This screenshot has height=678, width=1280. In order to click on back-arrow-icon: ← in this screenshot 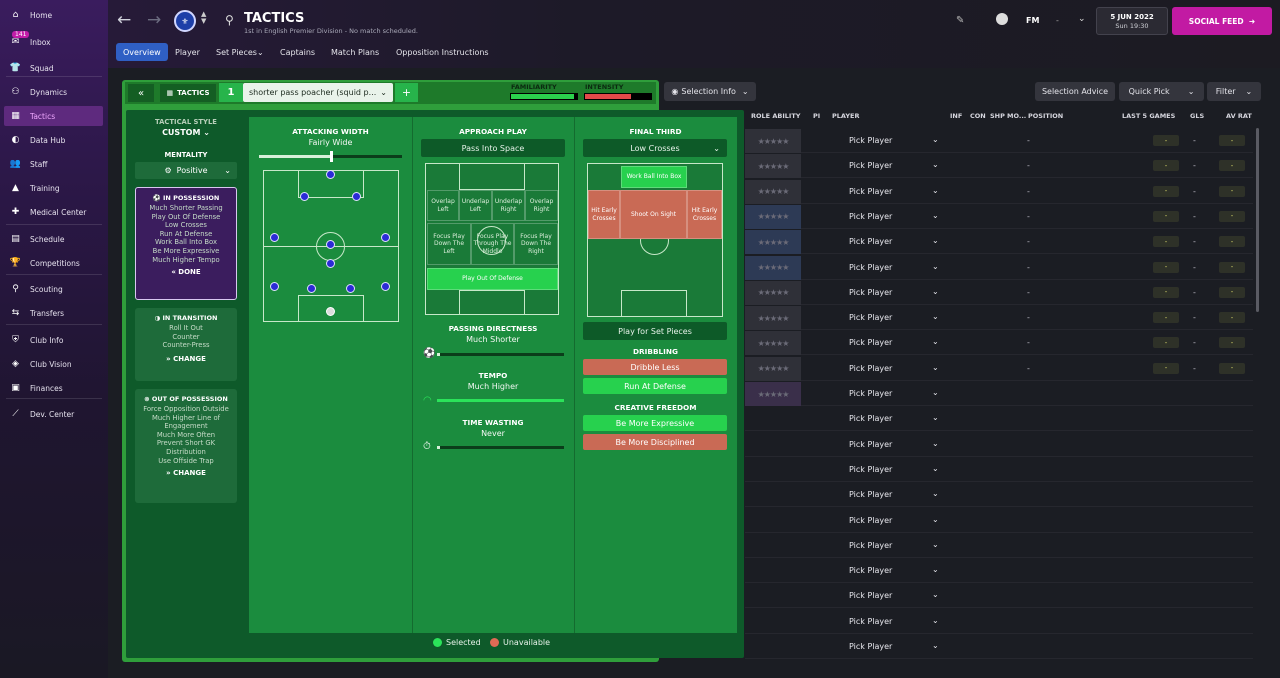, I will do `click(124, 20)`.